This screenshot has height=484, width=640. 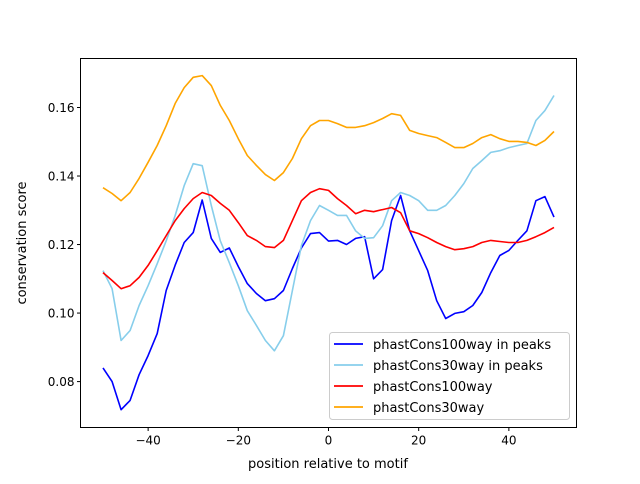 I want to click on legend-label-2: phastCons100way, so click(x=433, y=387).